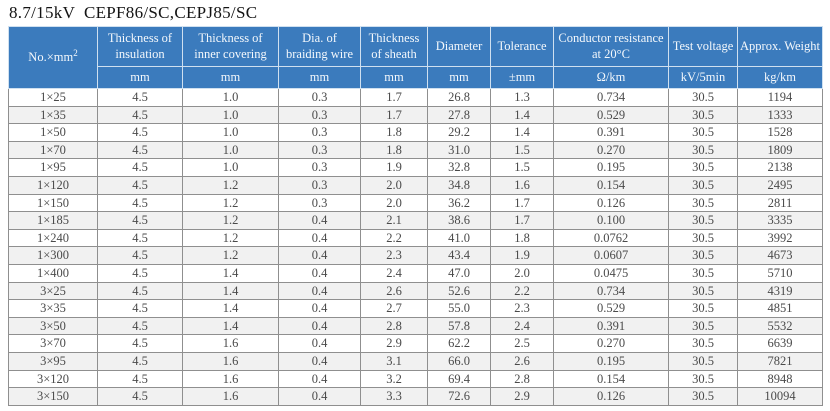  I want to click on table-cell: 0.270, so click(611, 343).